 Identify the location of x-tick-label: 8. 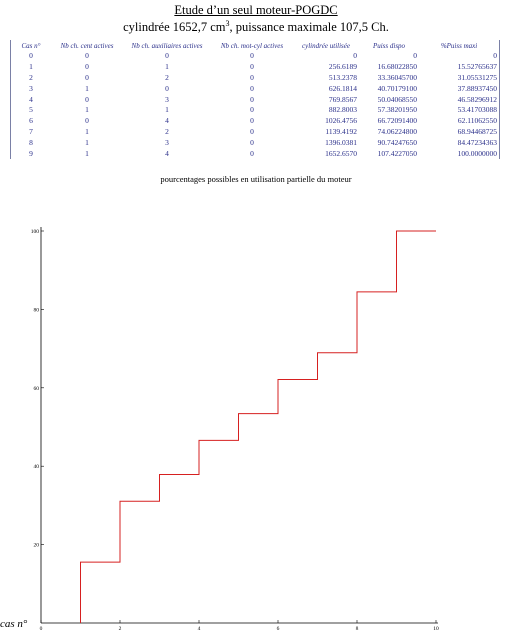
(357, 629).